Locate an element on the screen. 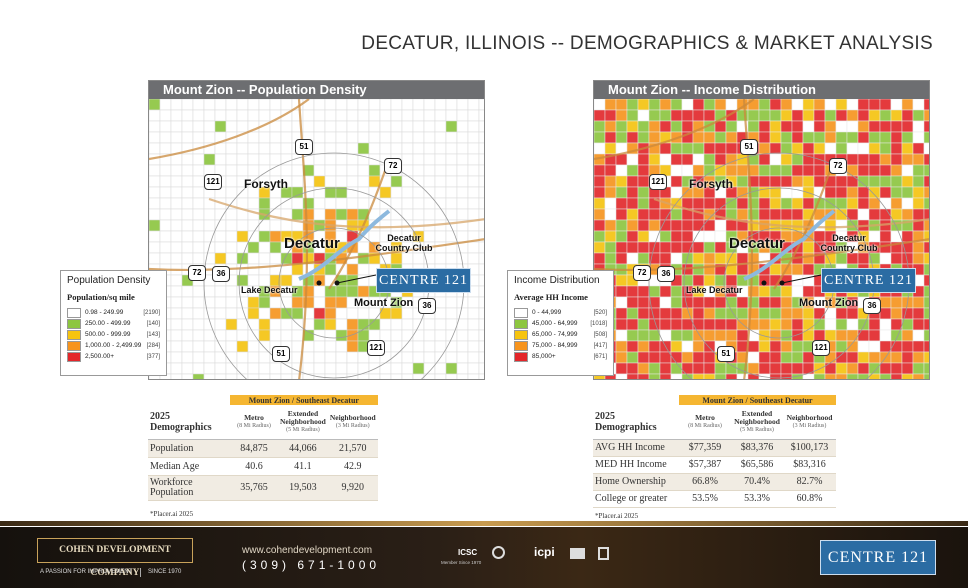  row-label: Population is located at coordinates (189, 448).